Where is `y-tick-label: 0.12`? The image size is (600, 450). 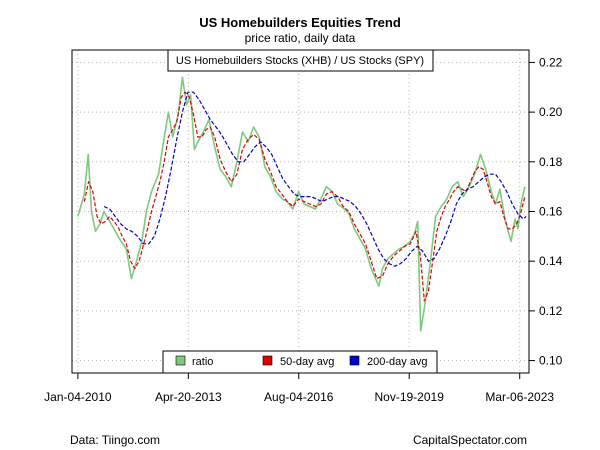 y-tick-label: 0.12 is located at coordinates (551, 311).